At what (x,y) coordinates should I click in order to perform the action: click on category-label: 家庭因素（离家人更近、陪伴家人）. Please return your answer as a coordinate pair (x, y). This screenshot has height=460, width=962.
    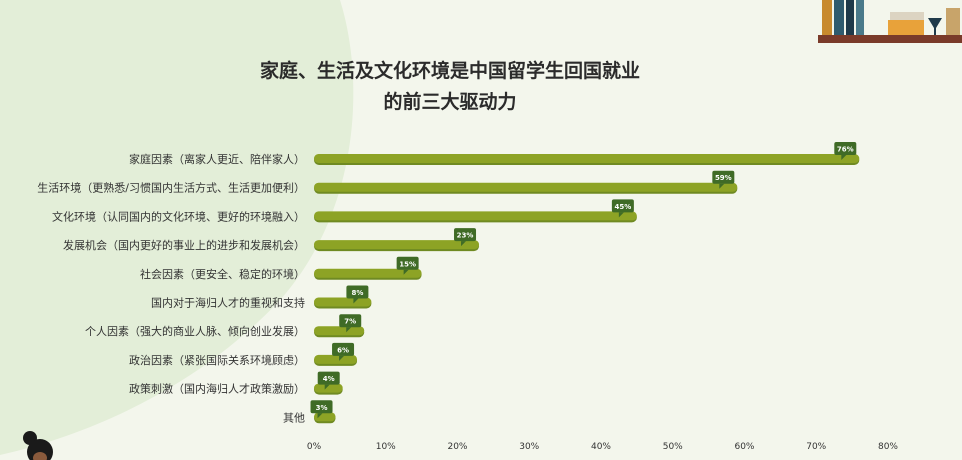
    Looking at the image, I should click on (217, 159).